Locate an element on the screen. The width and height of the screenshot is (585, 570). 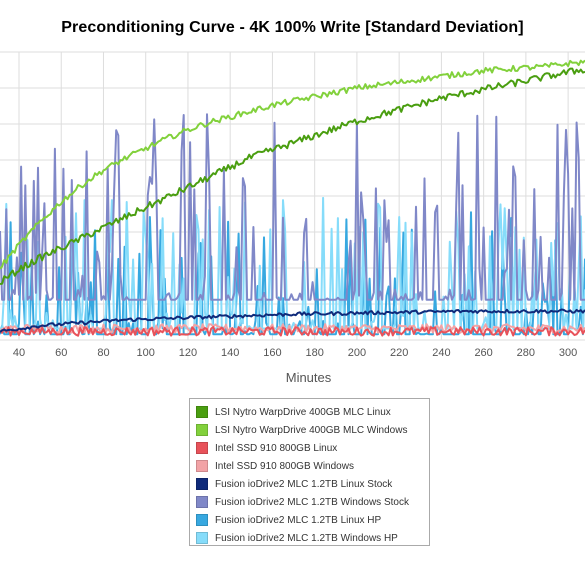
legend-item: Fusion ioDrive2 MLC 1.2TB Linux Stock is located at coordinates (312, 484).